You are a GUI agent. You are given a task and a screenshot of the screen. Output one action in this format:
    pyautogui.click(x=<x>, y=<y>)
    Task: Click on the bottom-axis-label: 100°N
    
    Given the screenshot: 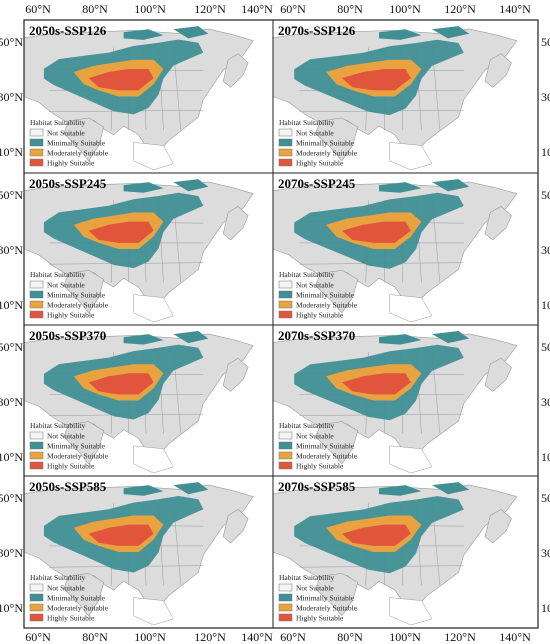 What is the action you would take?
    pyautogui.click(x=150, y=637)
    